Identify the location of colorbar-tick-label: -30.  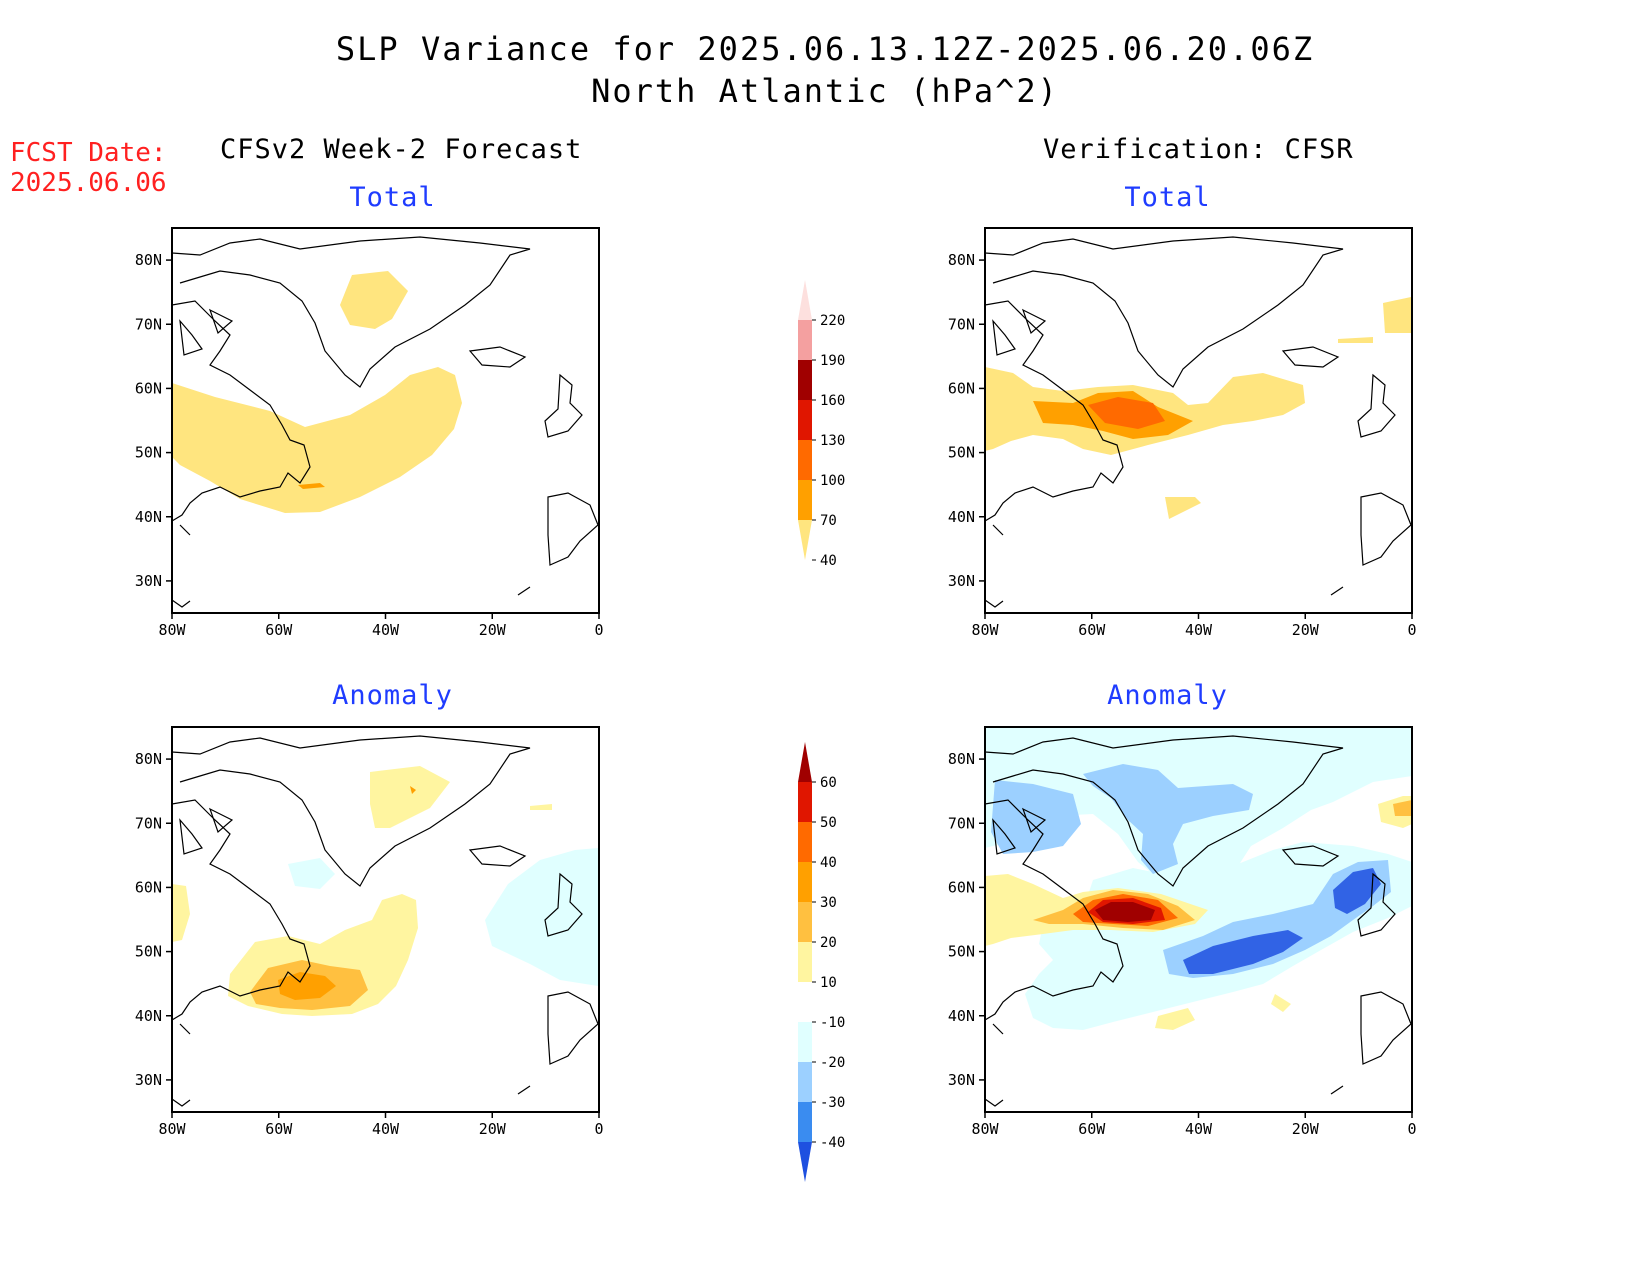
(832, 1103).